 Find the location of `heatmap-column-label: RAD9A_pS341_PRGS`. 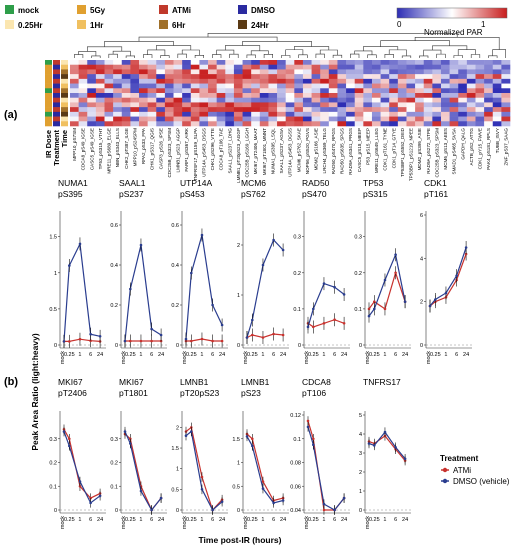

heatmap-column-label: RAD9A_pS341_PRGS is located at coordinates (350, 151).